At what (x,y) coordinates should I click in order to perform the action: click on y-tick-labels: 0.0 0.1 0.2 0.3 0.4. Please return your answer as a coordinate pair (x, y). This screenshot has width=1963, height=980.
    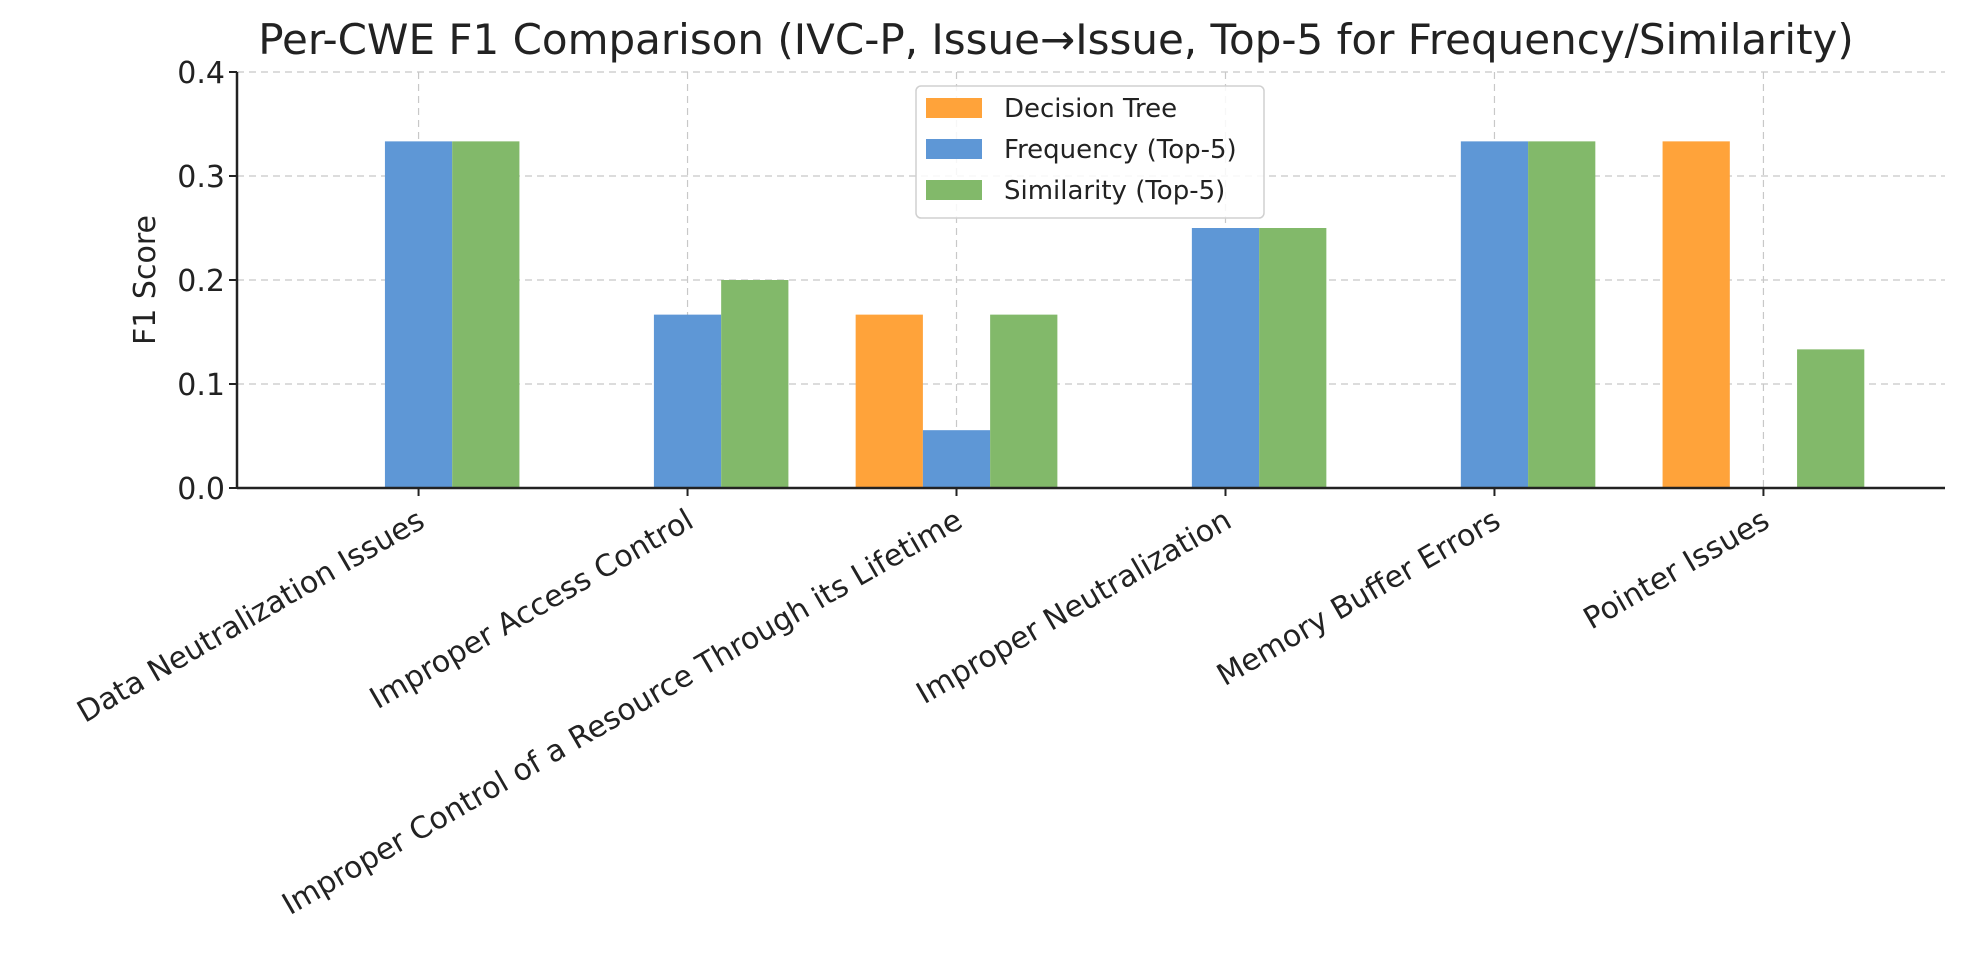
    Looking at the image, I should click on (201, 281).